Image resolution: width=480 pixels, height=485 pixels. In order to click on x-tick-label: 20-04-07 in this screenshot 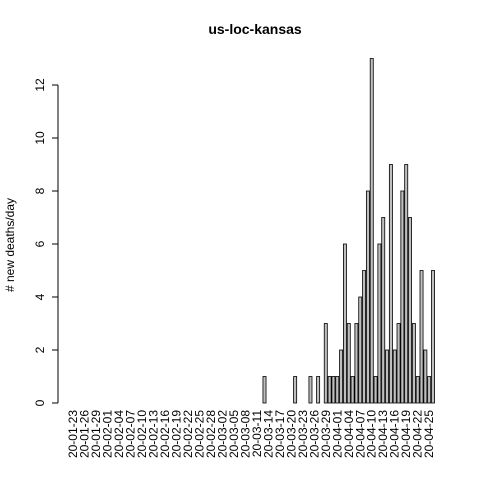, I will do `click(360, 434)`.